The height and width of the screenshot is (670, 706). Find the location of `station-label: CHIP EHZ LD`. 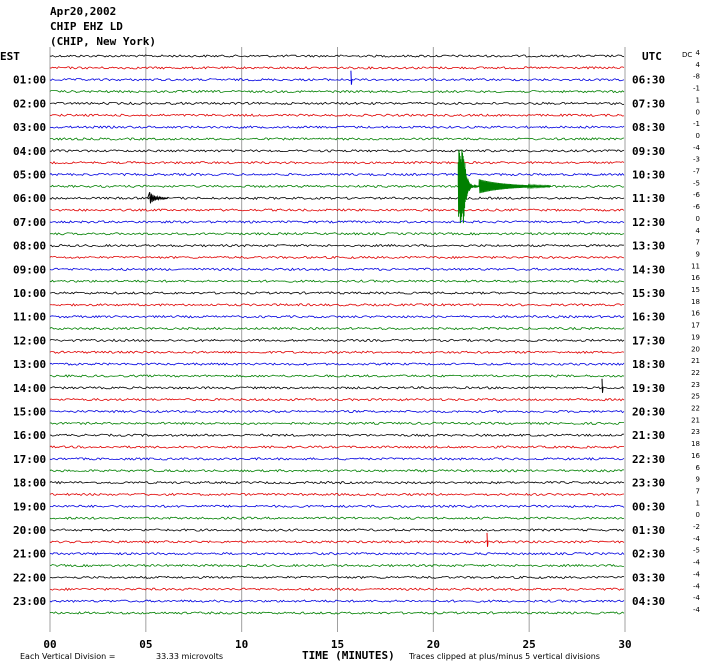

station-label: CHIP EHZ LD is located at coordinates (86, 26).